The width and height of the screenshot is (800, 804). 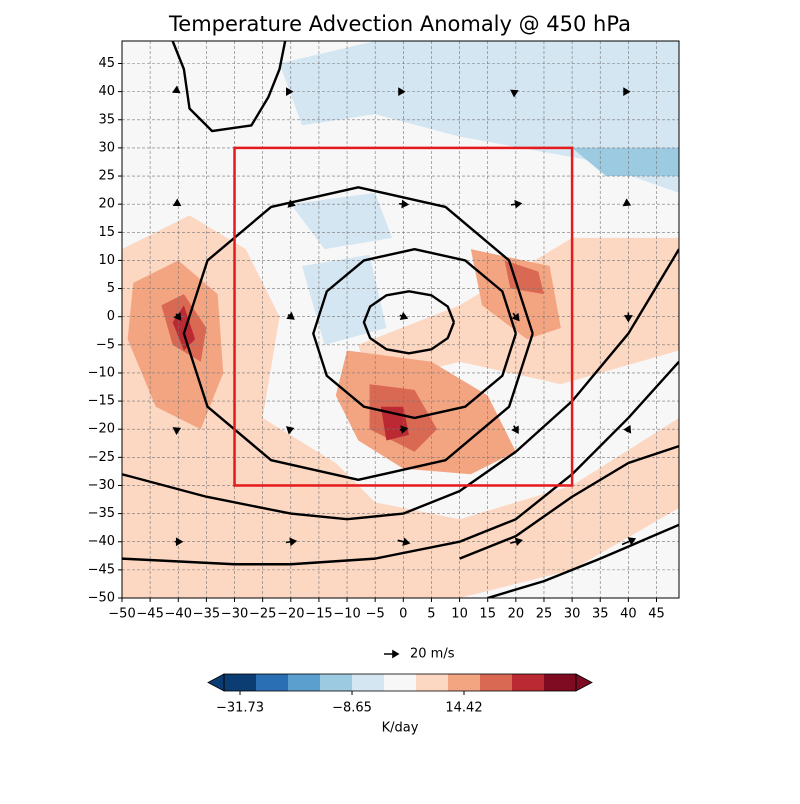 What do you see at coordinates (375, 614) in the screenshot?
I see `x-tick-label: −5` at bounding box center [375, 614].